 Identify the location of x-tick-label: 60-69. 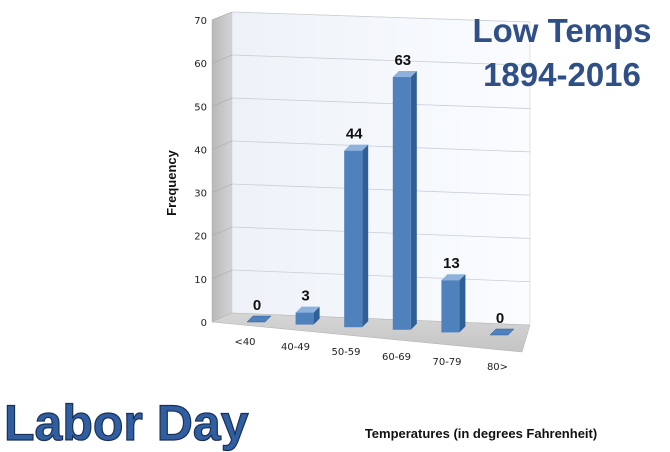
(396, 357).